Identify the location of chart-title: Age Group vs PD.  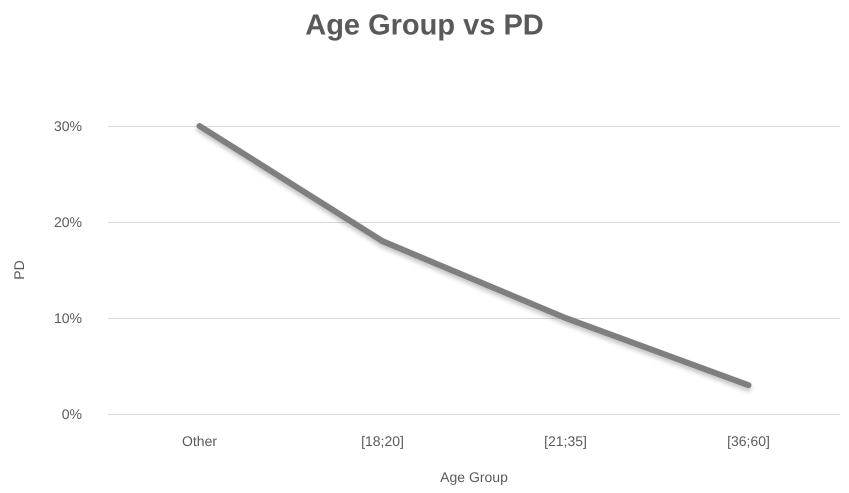
(424, 26).